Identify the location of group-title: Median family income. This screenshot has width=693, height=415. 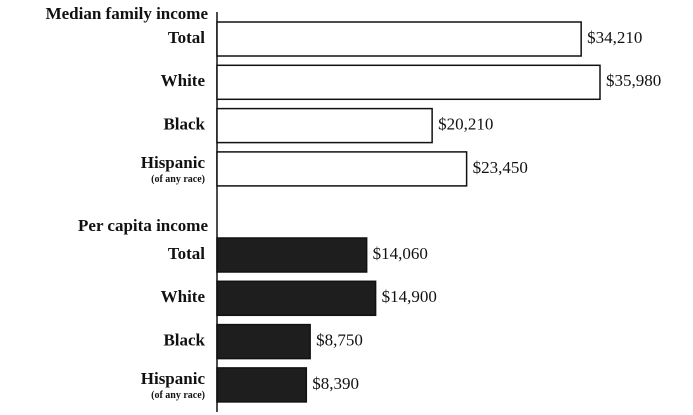
(127, 13).